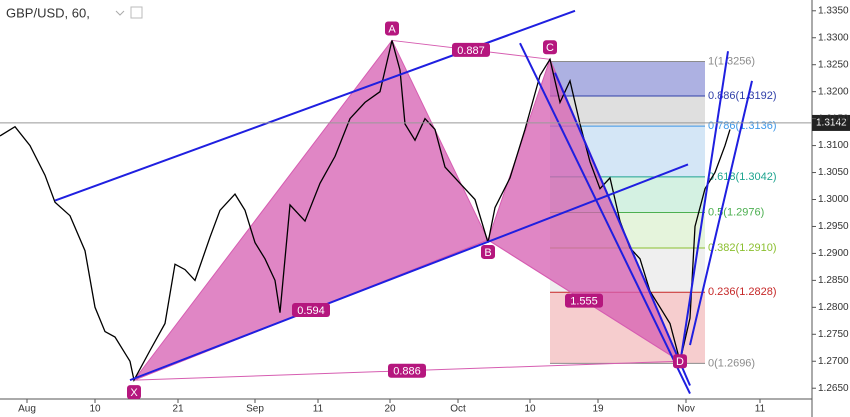 This screenshot has width=850, height=417. What do you see at coordinates (742, 292) in the screenshot?
I see `fib-label: 0.236(1.2828)` at bounding box center [742, 292].